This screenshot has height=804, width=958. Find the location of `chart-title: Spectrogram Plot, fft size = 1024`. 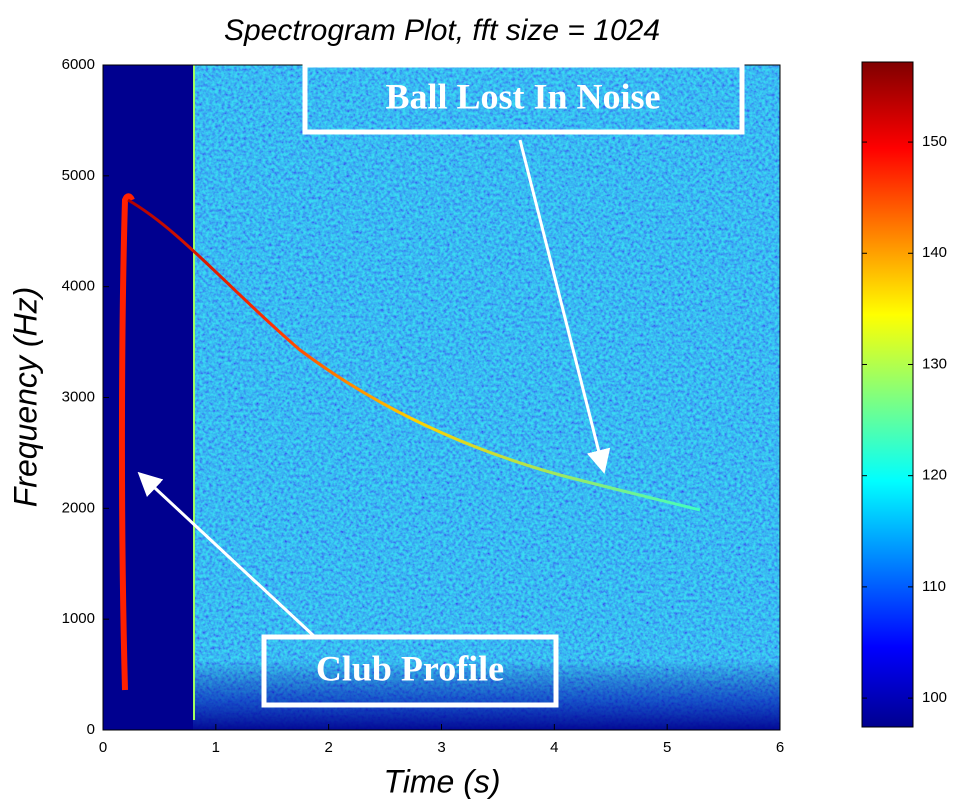

chart-title: Spectrogram Plot, fft size = 1024 is located at coordinates (442, 30).